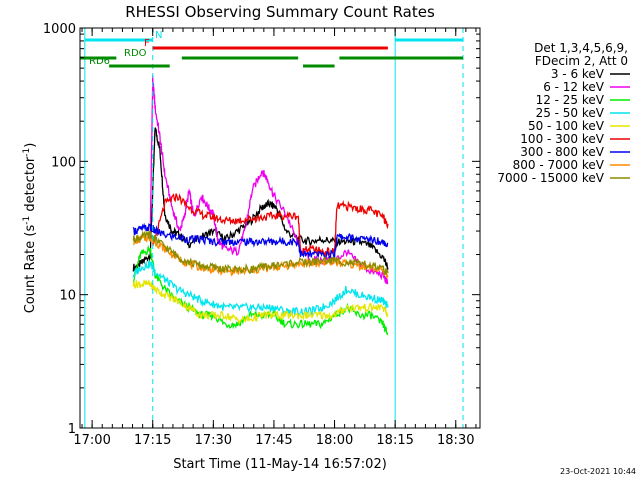 Image resolution: width=640 pixels, height=480 pixels. I want to click on x-tick-label: 17:30, so click(213, 440).